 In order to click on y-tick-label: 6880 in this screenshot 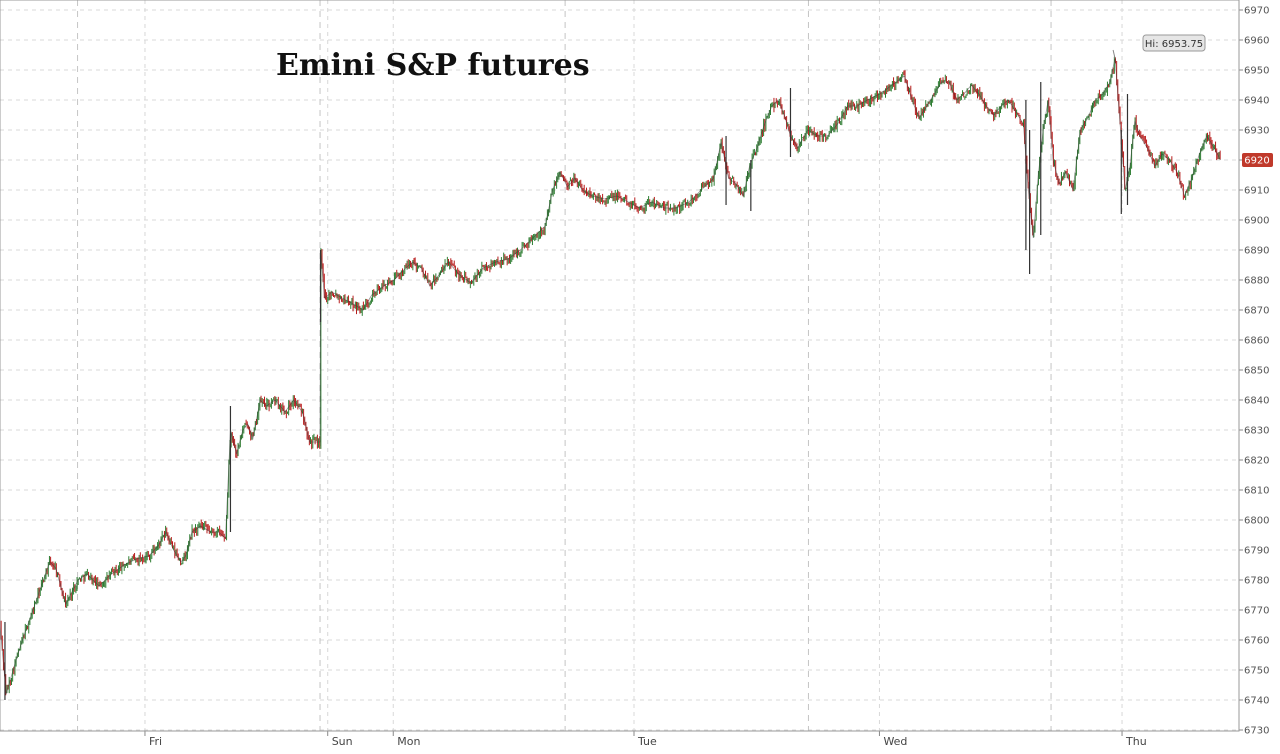, I will do `click(1256, 281)`.